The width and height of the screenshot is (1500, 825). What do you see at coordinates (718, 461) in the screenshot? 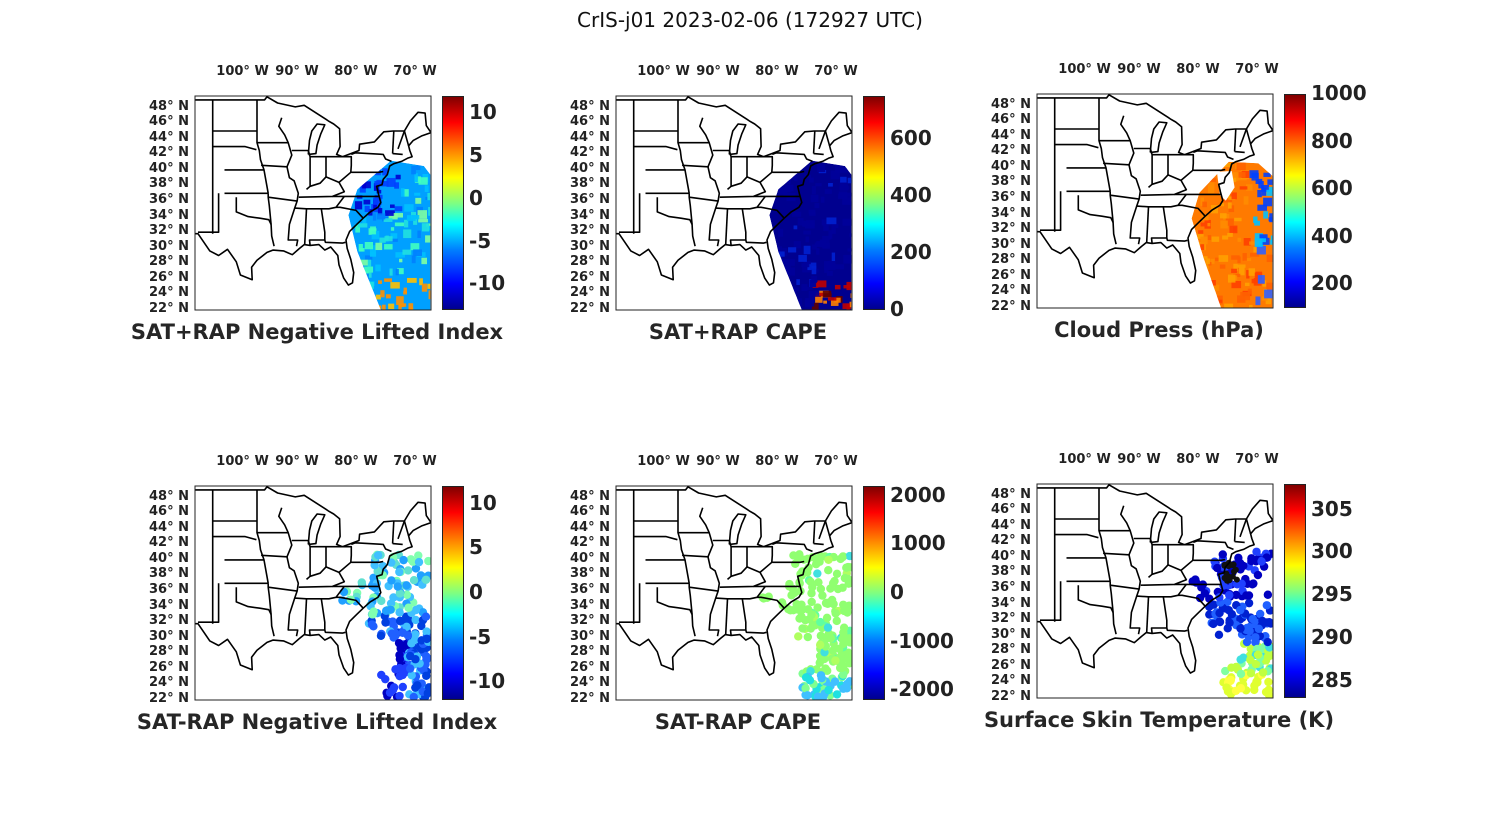
I see `lon-tick-label: 90° W` at bounding box center [718, 461].